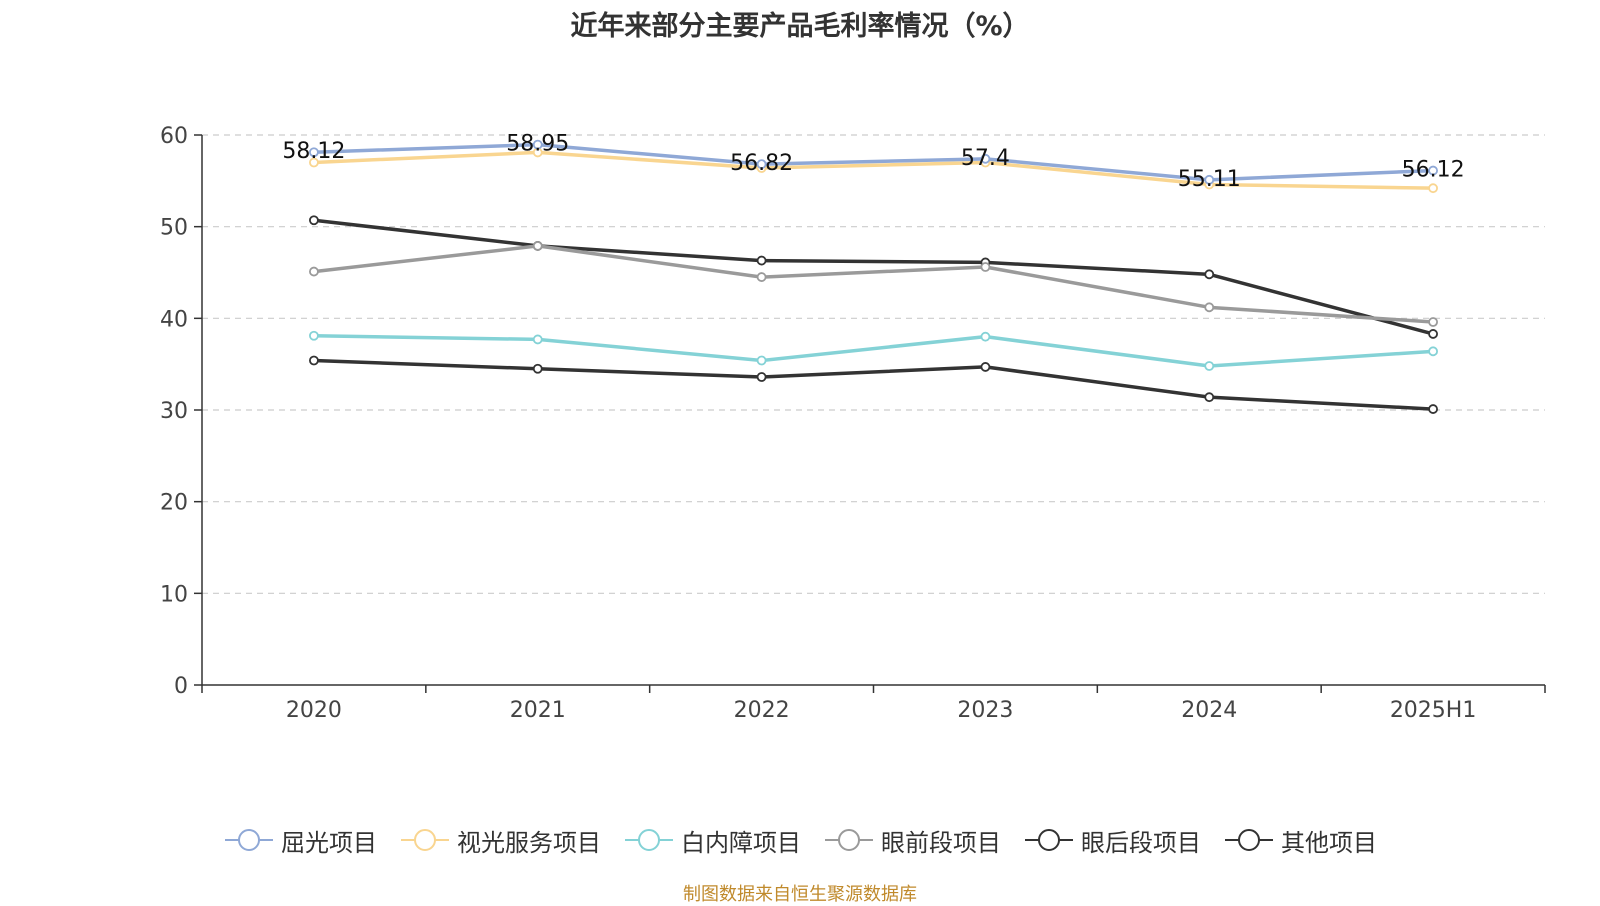 The width and height of the screenshot is (1600, 906). I want to click on data-label: 56.82, so click(761, 163).